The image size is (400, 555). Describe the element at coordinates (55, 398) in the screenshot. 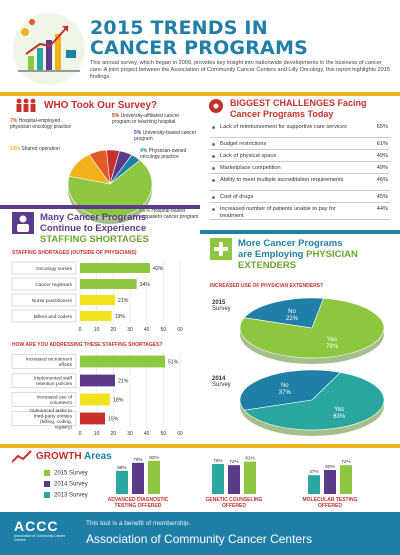

I see `addr-category: Increased use of` at that location.